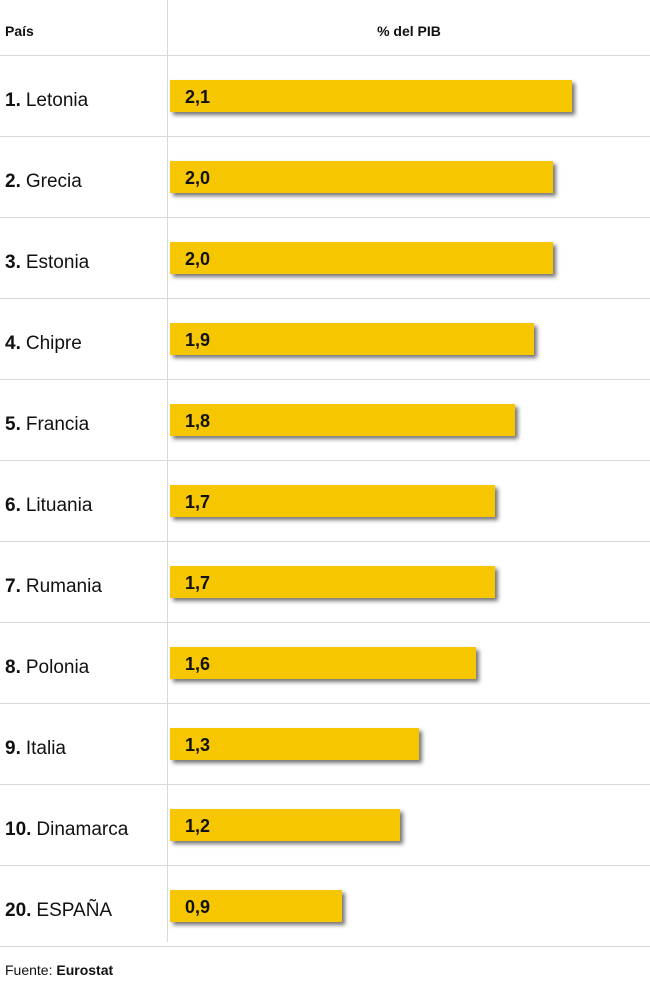 The height and width of the screenshot is (1000, 650). I want to click on bar-value-label: 1,9, so click(198, 340).